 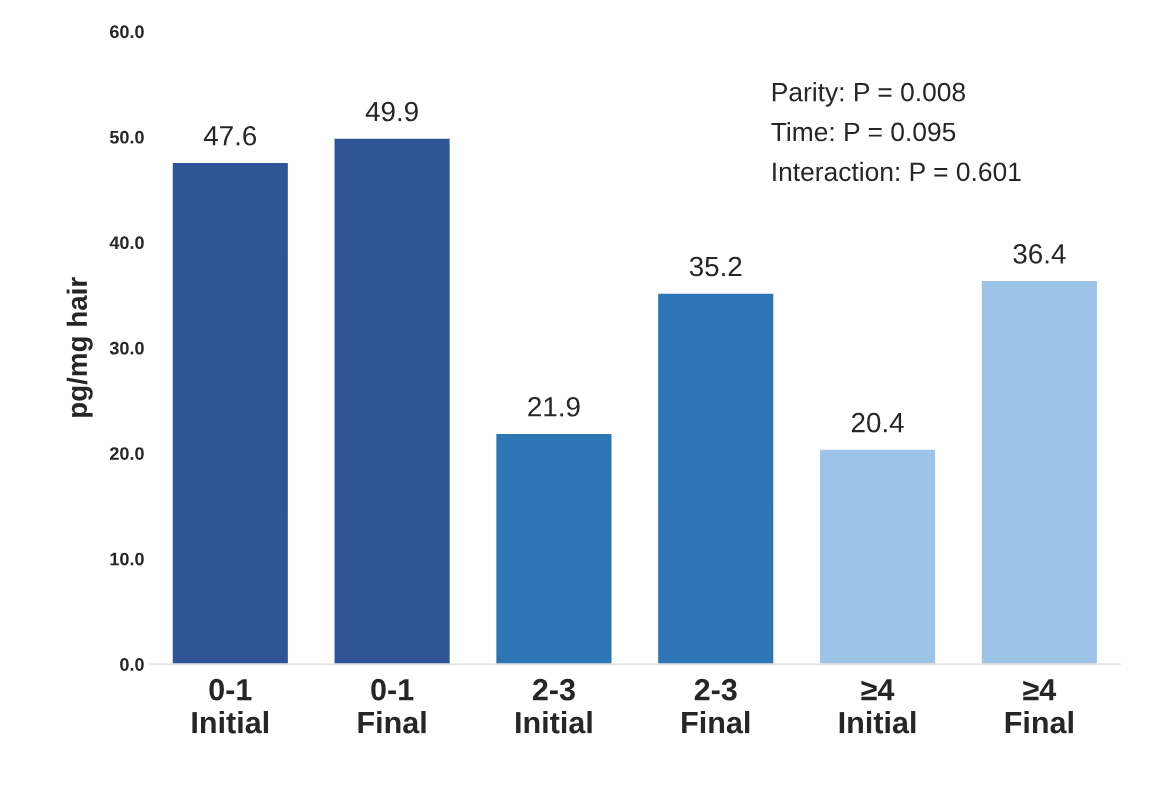 What do you see at coordinates (79, 347) in the screenshot?
I see `y-axis-title: pg/mg hair` at bounding box center [79, 347].